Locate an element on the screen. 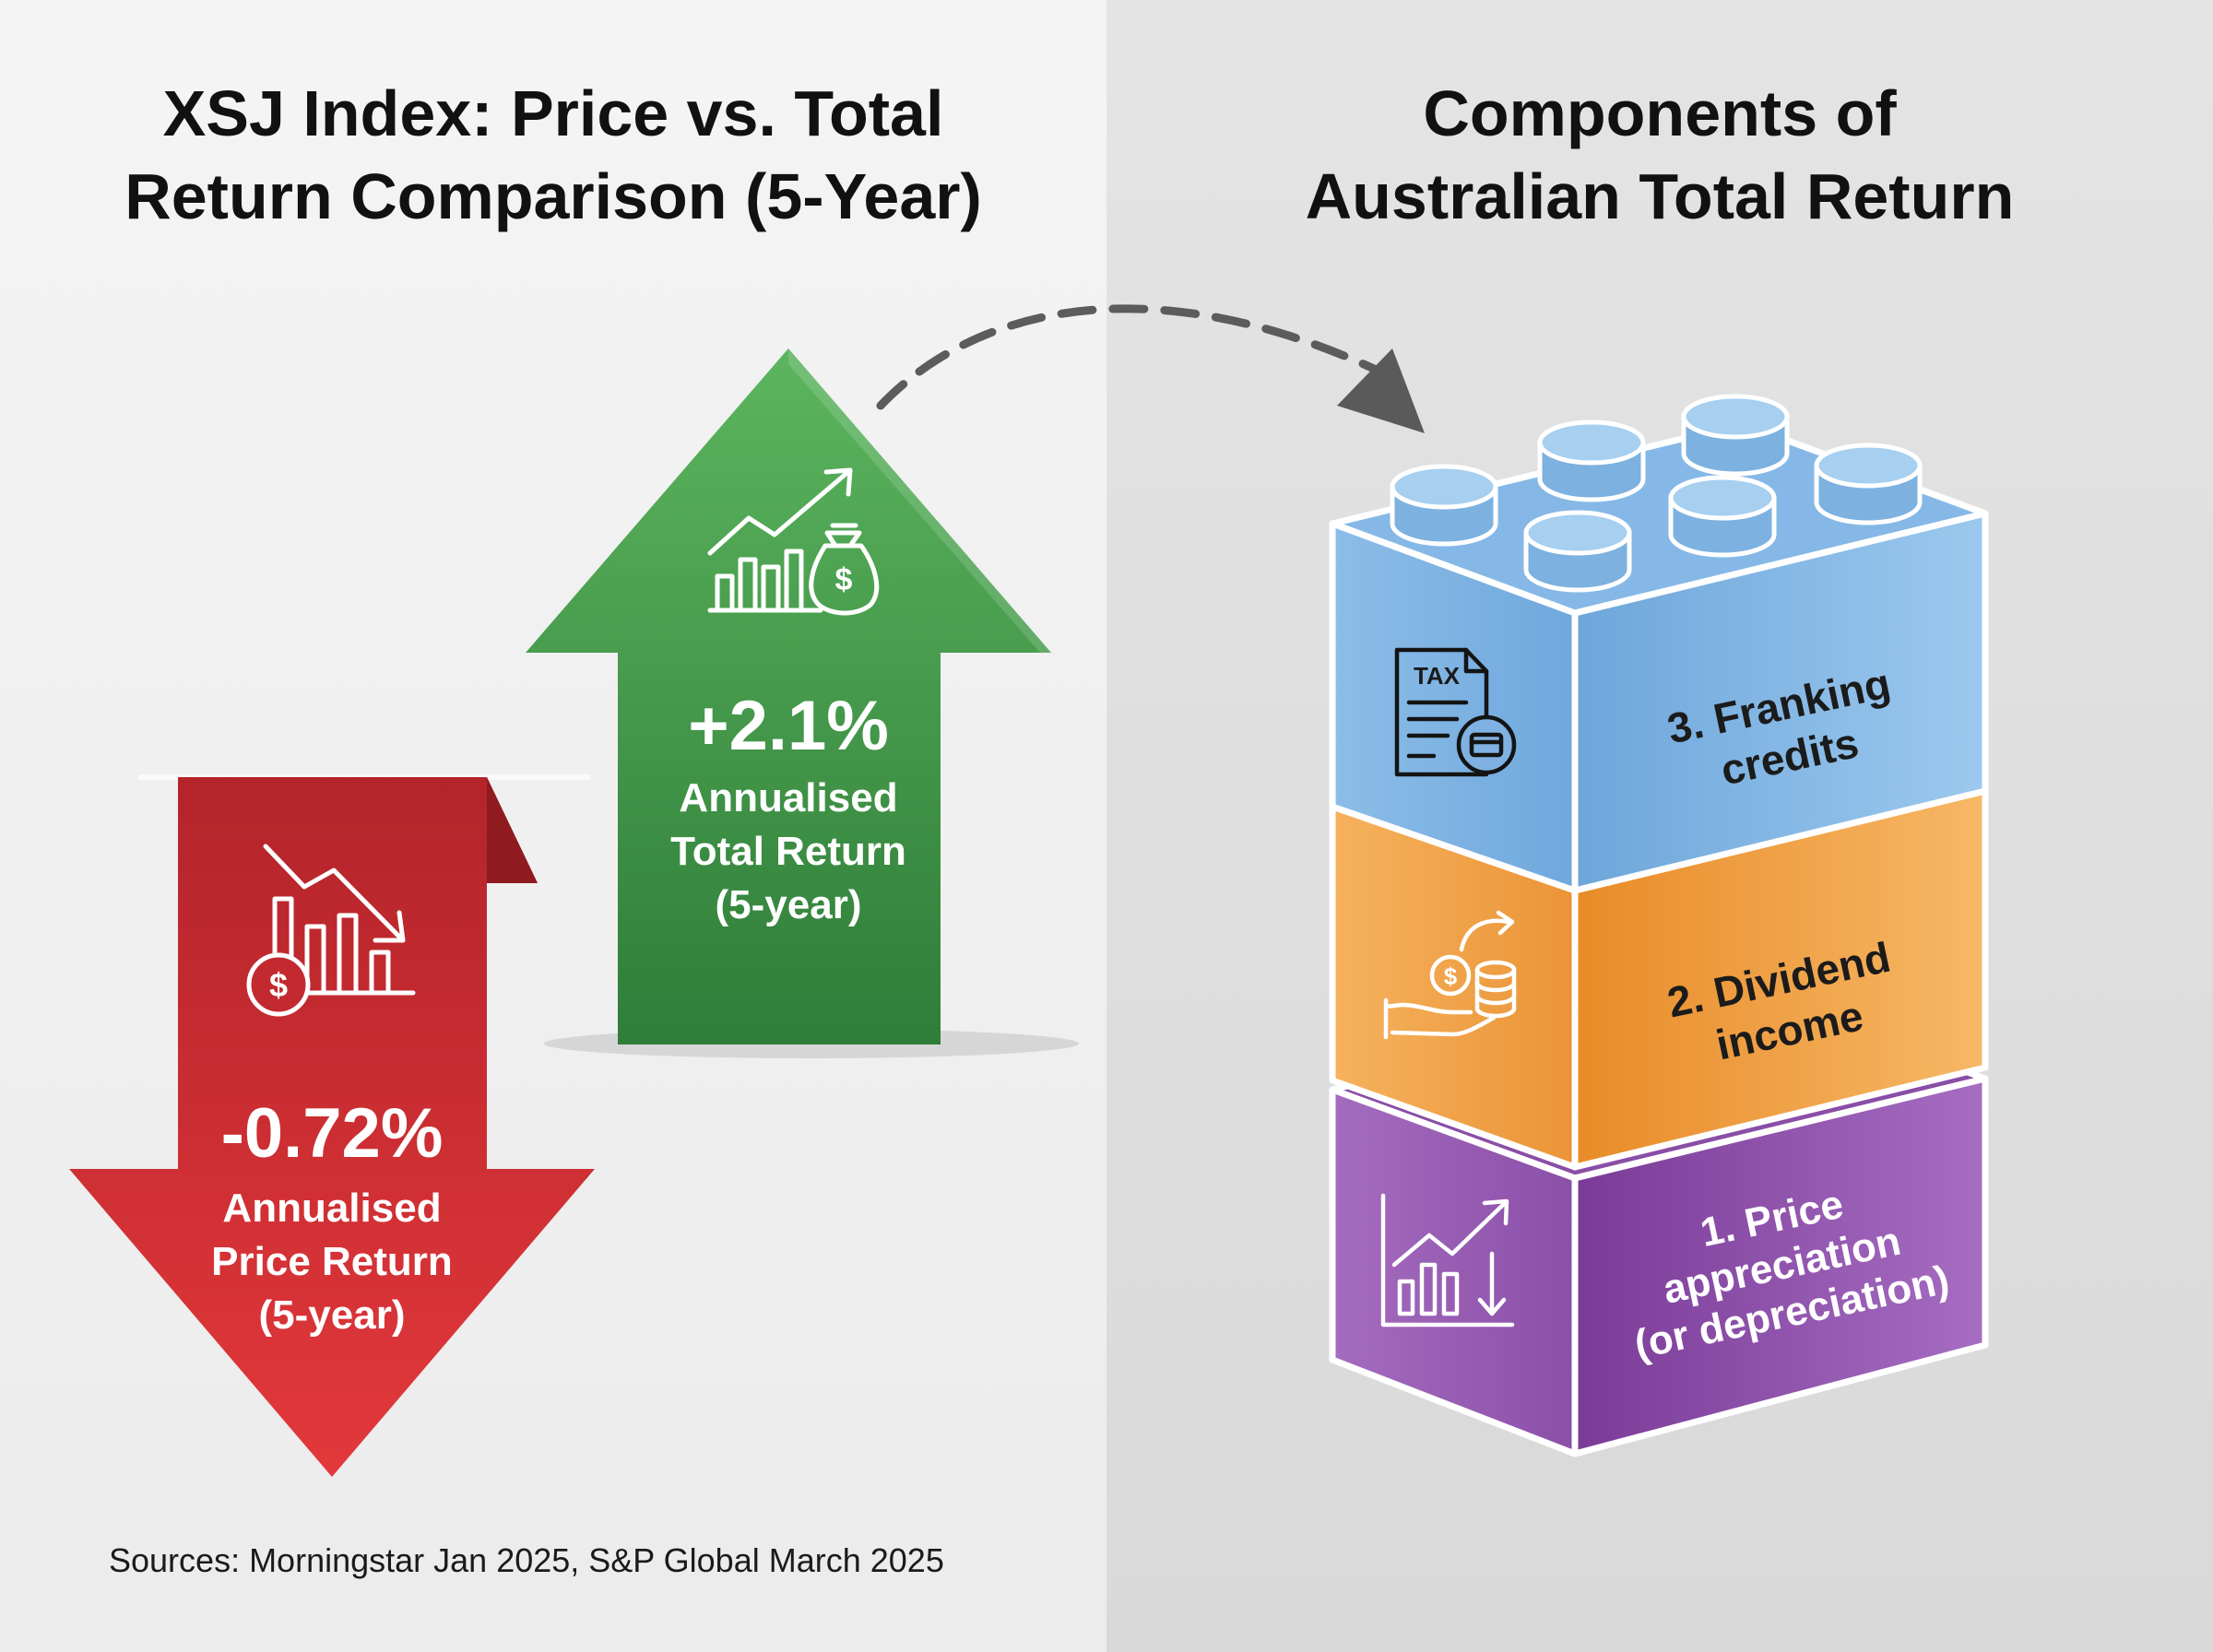 The width and height of the screenshot is (2213, 1652). connector-arrowhead is located at coordinates (1381, 390).